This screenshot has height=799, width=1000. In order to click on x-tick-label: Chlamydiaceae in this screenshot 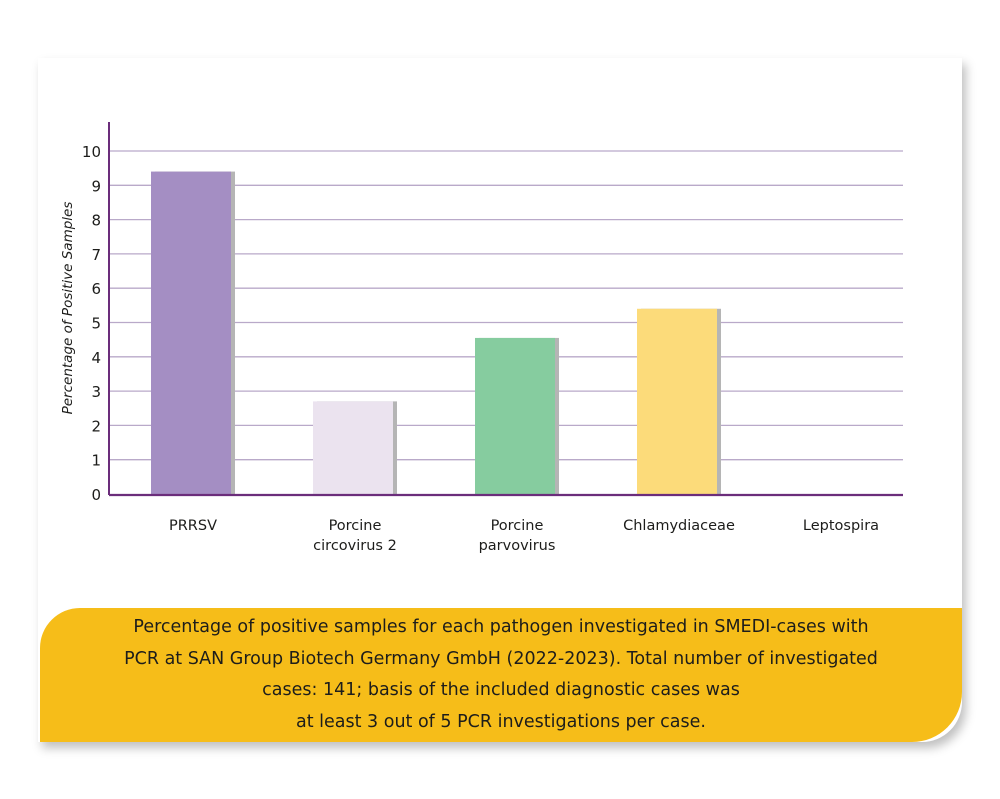, I will do `click(679, 526)`.